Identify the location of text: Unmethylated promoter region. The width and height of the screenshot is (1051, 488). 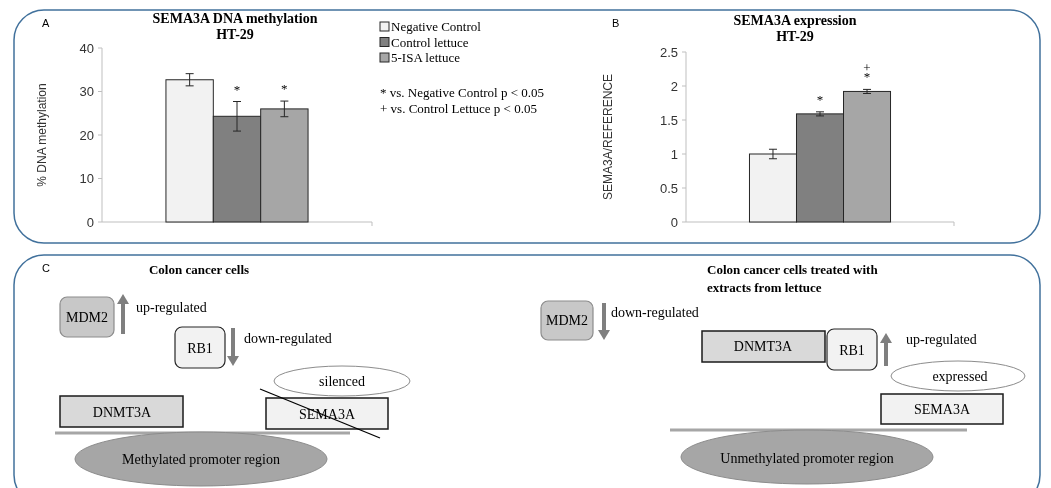
(807, 458).